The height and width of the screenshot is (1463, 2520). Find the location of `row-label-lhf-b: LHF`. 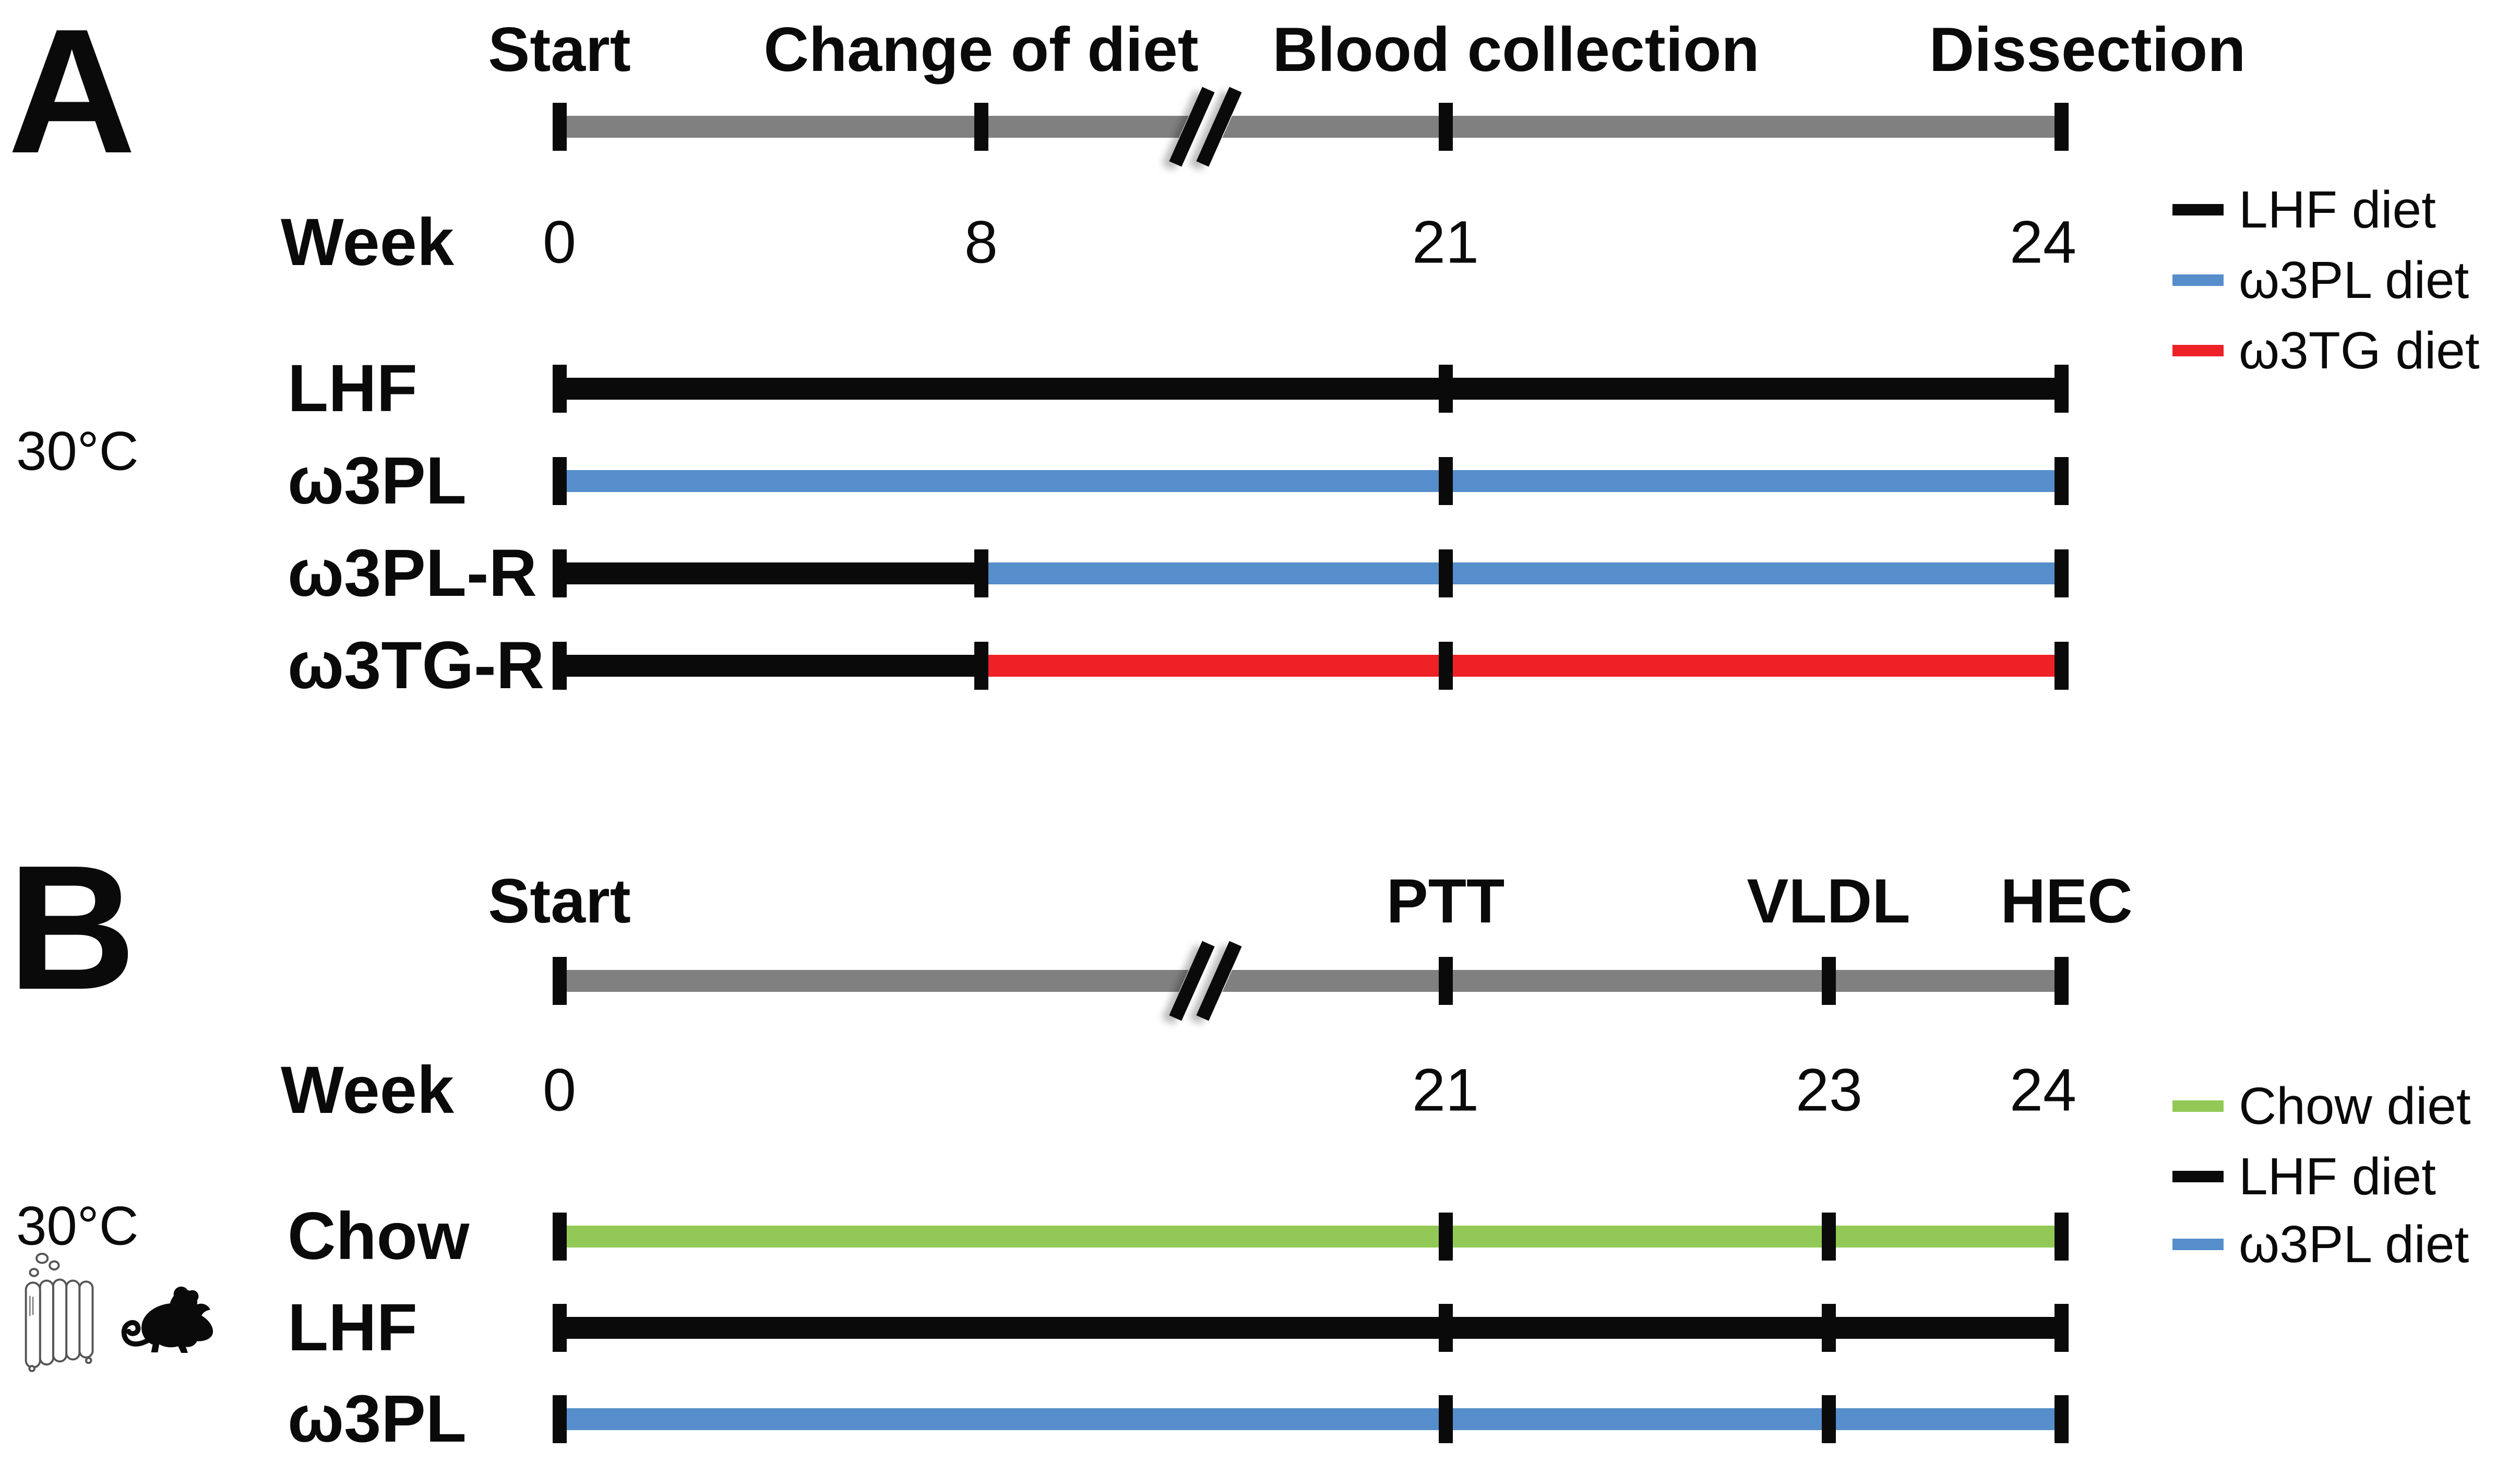

row-label-lhf-b: LHF is located at coordinates (352, 1327).